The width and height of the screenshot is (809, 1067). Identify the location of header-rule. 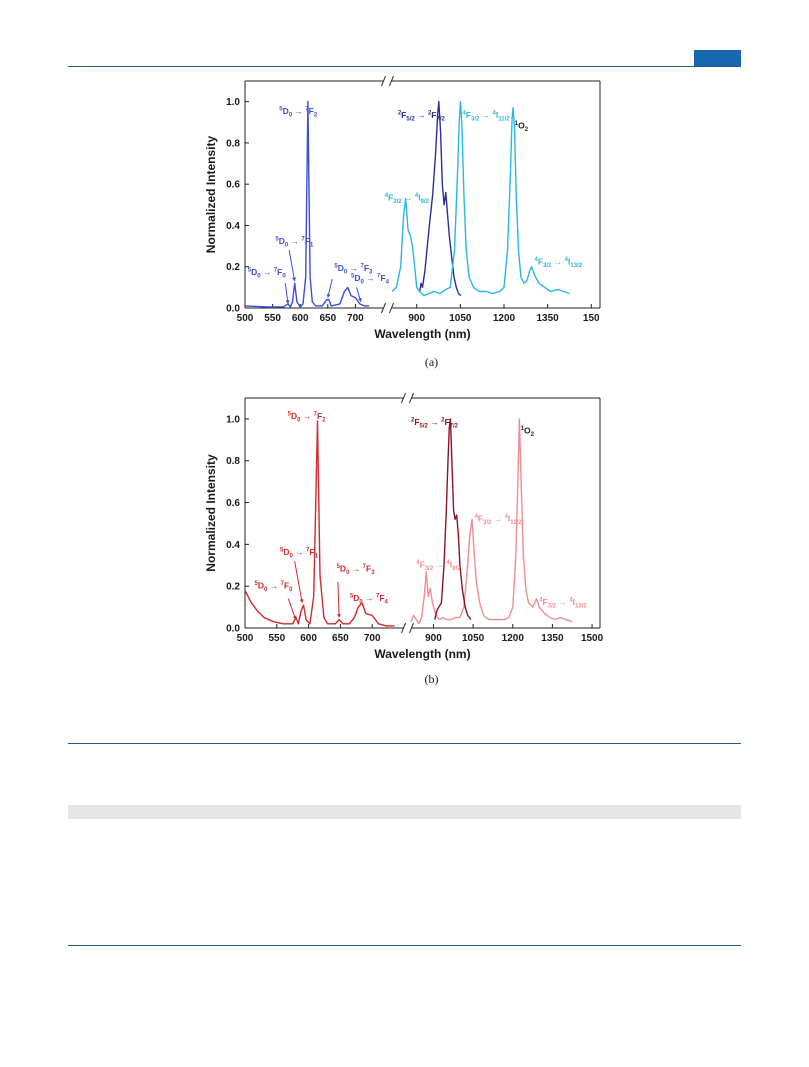
(404, 66).